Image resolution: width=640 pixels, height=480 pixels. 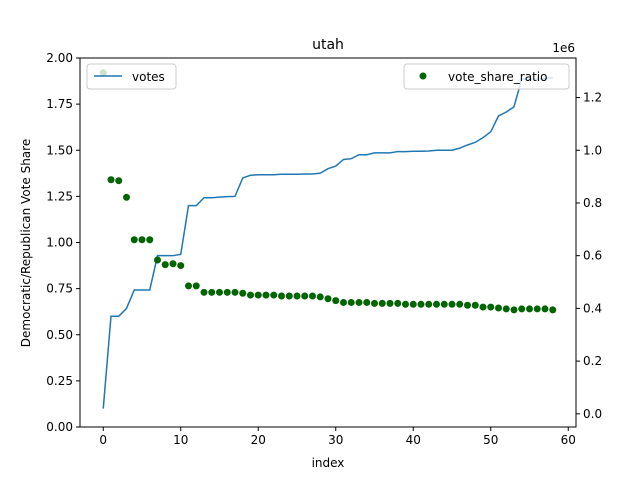 What do you see at coordinates (59, 381) in the screenshot?
I see `y-left-tick-label: 0.25` at bounding box center [59, 381].